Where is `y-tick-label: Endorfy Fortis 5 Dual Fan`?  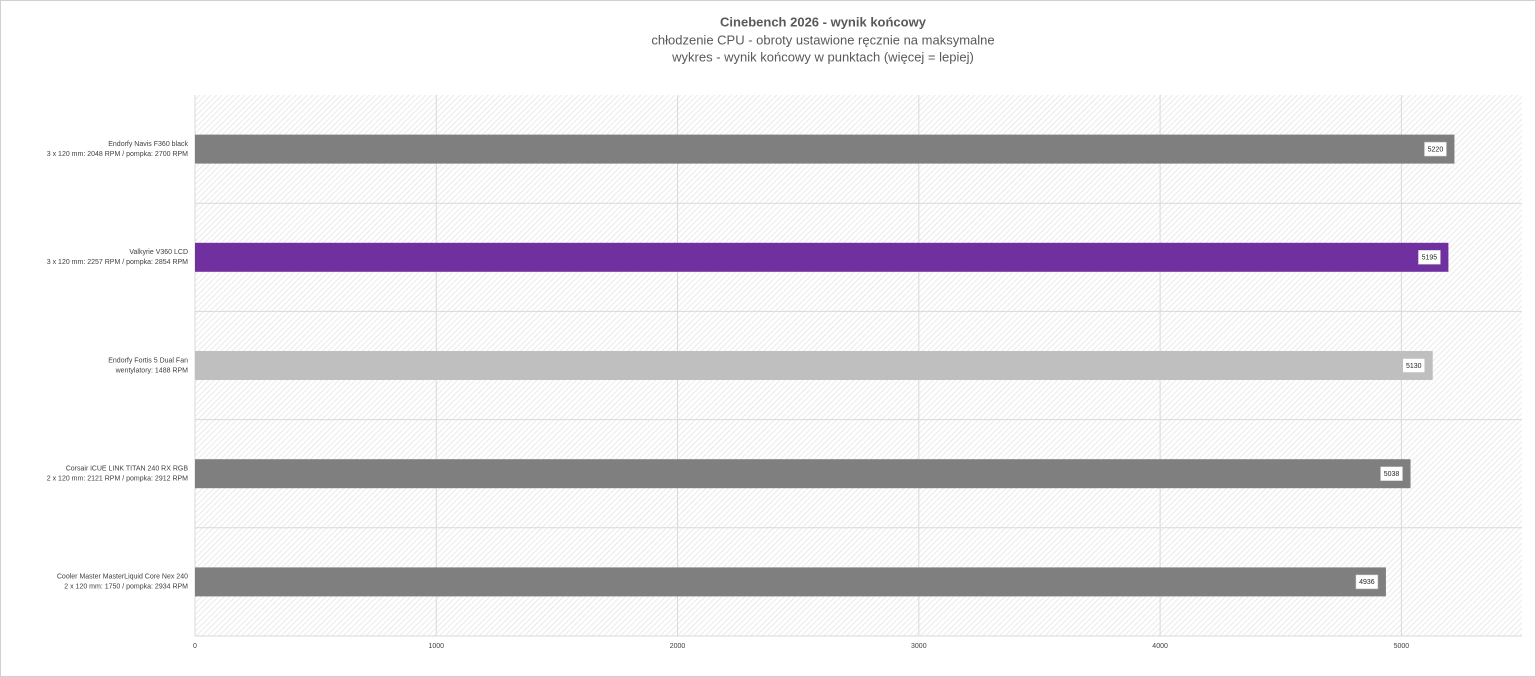 y-tick-label: Endorfy Fortis 5 Dual Fan is located at coordinates (148, 360).